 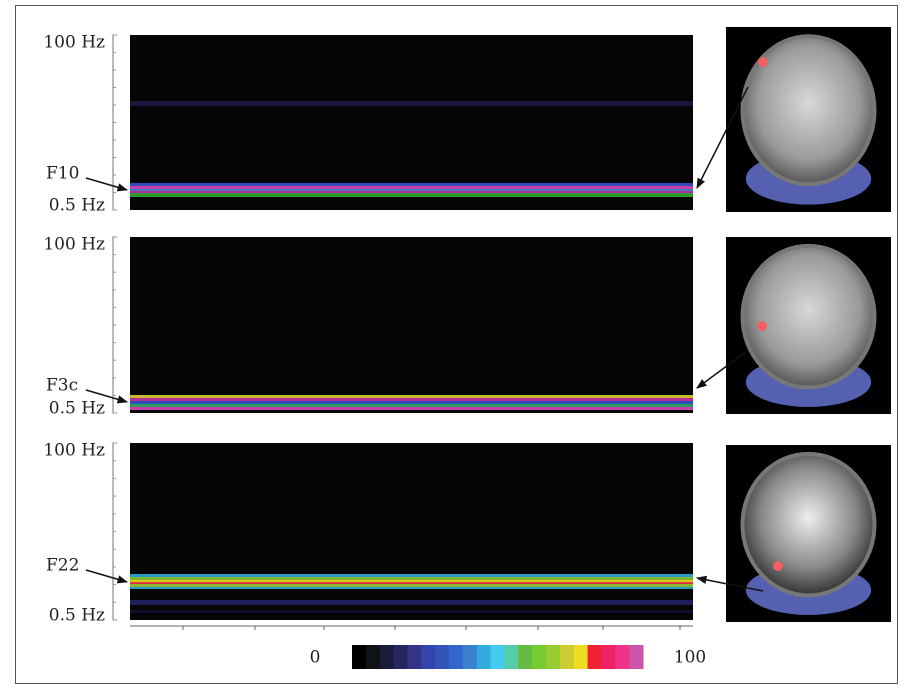 What do you see at coordinates (431, 628) in the screenshot?
I see `time-ticks` at bounding box center [431, 628].